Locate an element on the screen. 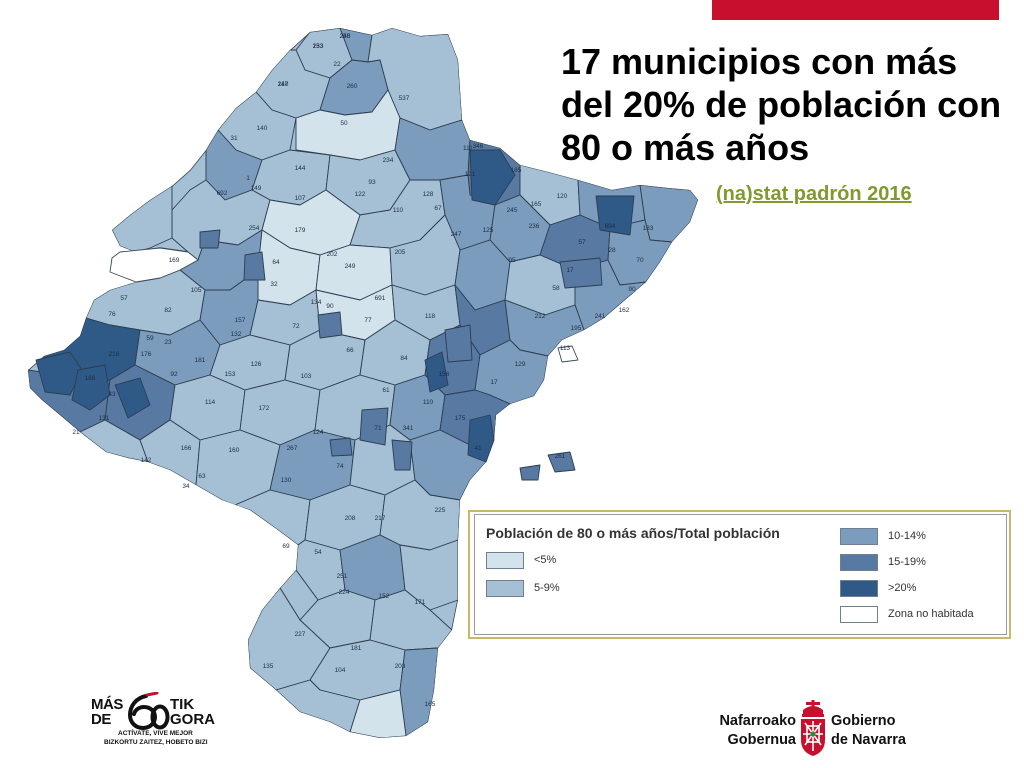 The image size is (1024, 768). map-label: 93 is located at coordinates (372, 182).